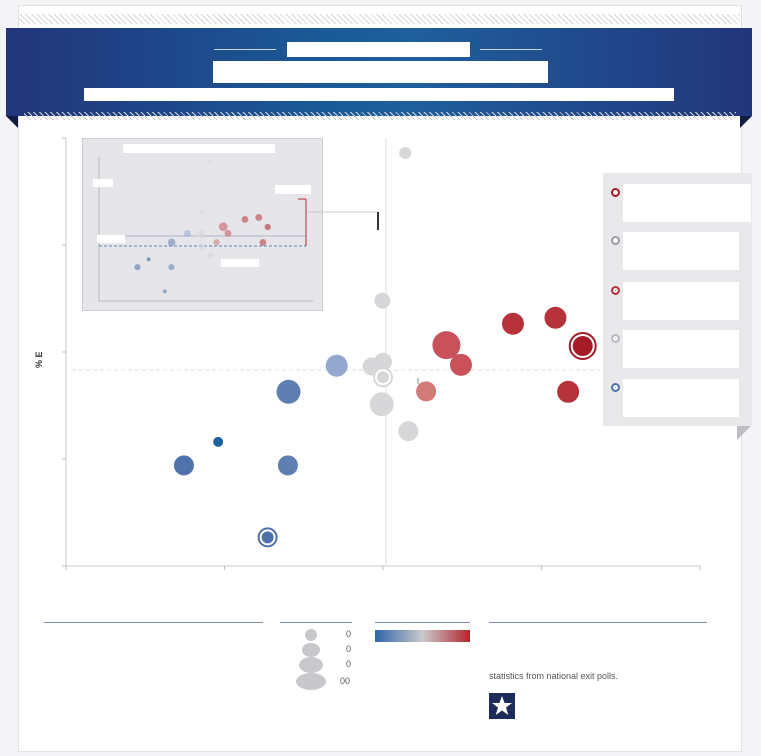 Image resolution: width=761 pixels, height=756 pixels. What do you see at coordinates (422, 636) in the screenshot?
I see `color-scale-bar` at bounding box center [422, 636].